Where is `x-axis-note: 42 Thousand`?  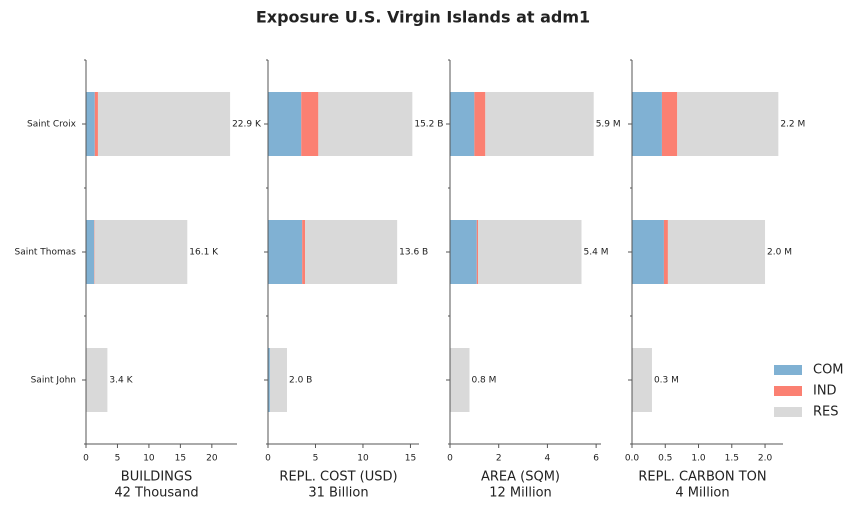 x-axis-note: 42 Thousand is located at coordinates (156, 493).